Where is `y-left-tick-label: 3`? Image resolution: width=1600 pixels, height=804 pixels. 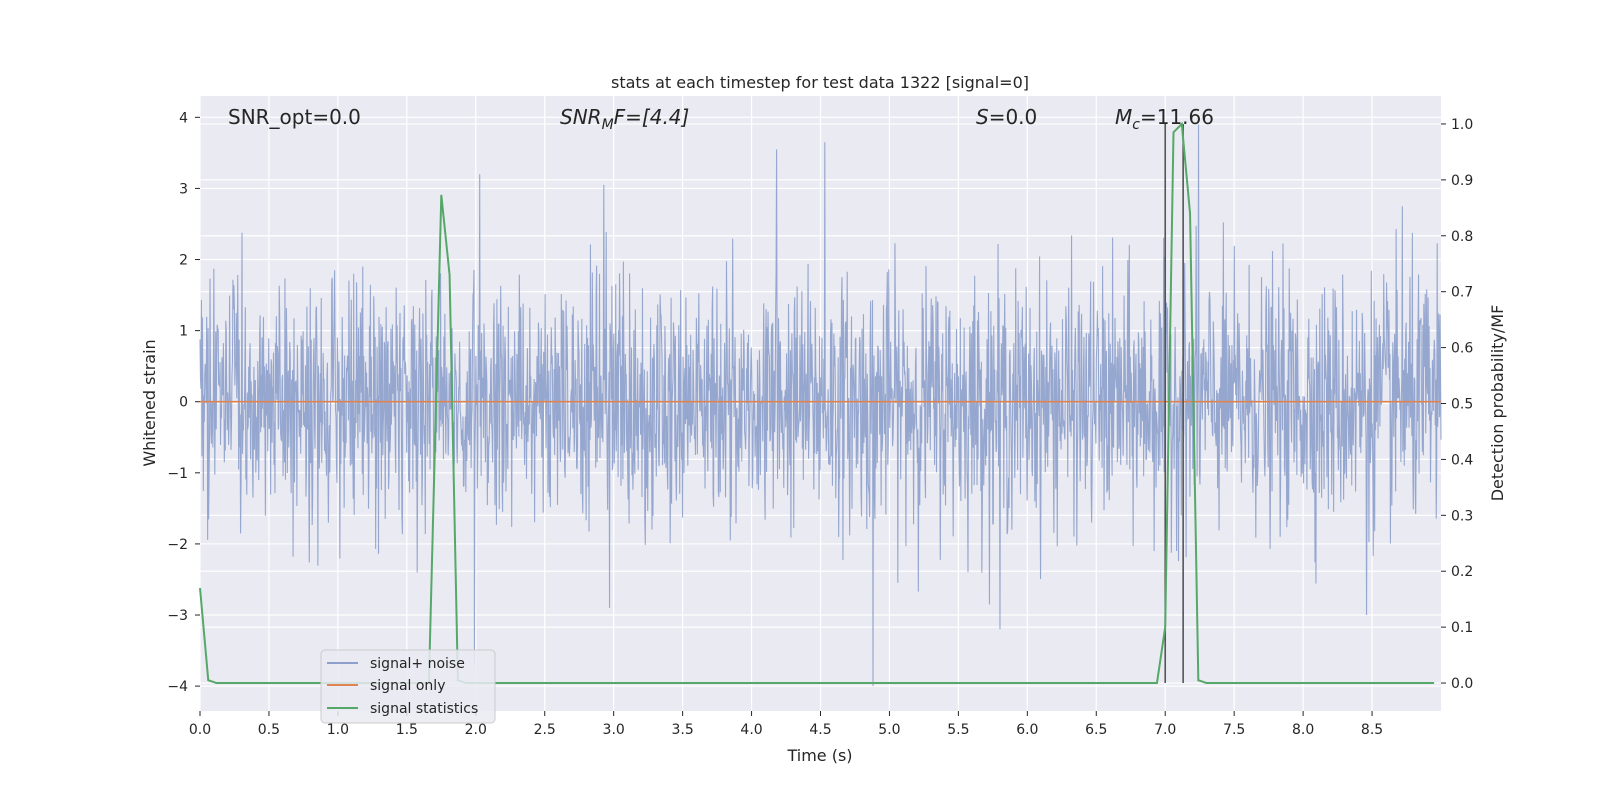
y-left-tick-label: 3 is located at coordinates (183, 189).